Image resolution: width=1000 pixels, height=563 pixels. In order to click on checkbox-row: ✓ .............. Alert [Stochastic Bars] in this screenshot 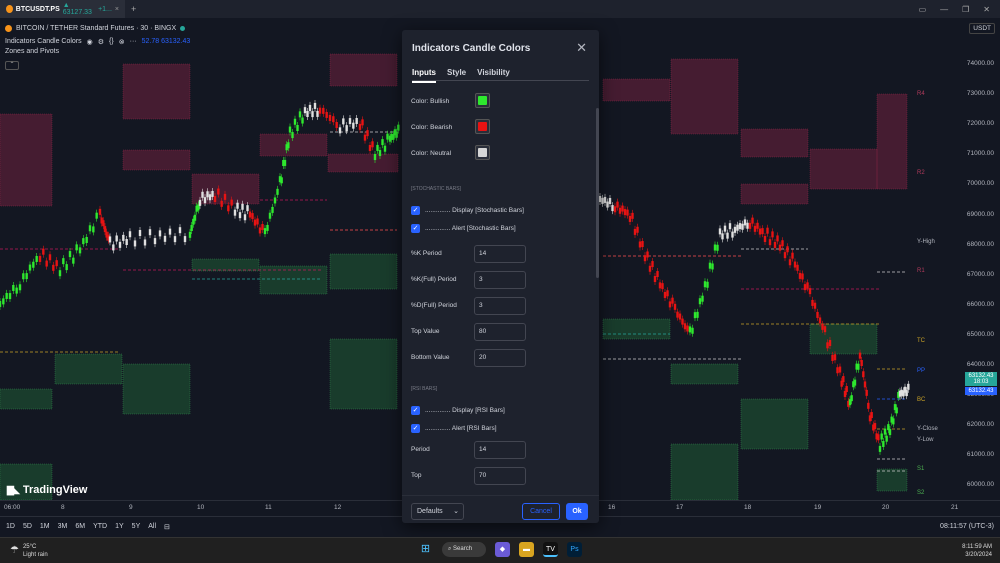, I will do `click(463, 228)`.